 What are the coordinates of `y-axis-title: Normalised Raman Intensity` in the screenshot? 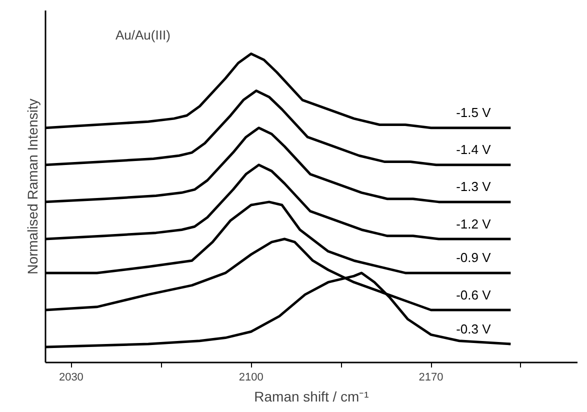 It's located at (32, 186).